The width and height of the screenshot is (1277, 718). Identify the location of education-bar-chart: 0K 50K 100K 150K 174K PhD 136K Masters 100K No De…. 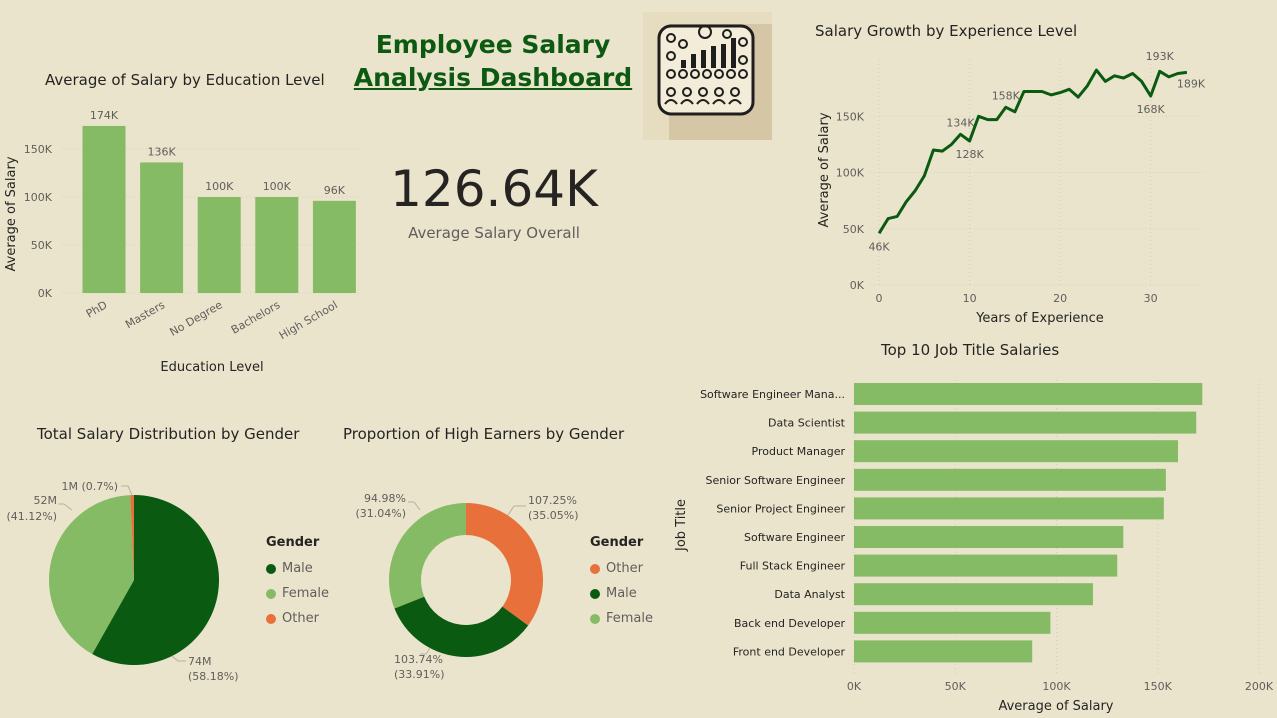
(185, 240).